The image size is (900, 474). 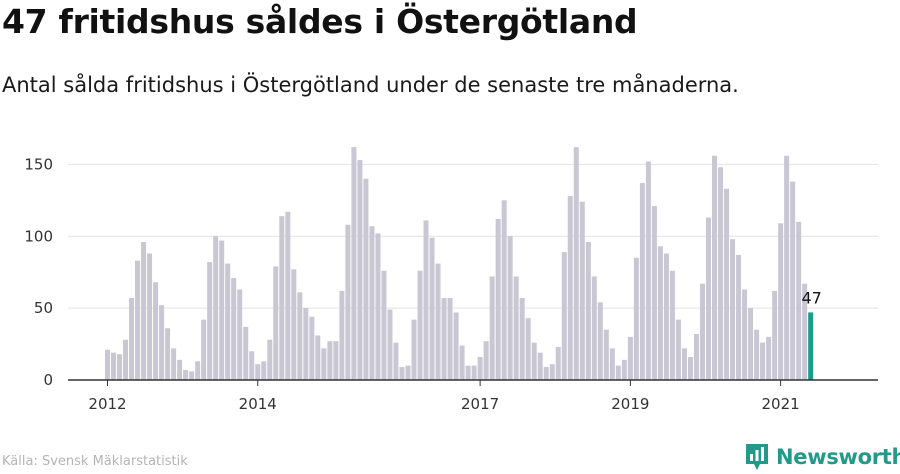 What do you see at coordinates (811, 346) in the screenshot?
I see `bar-highlight` at bounding box center [811, 346].